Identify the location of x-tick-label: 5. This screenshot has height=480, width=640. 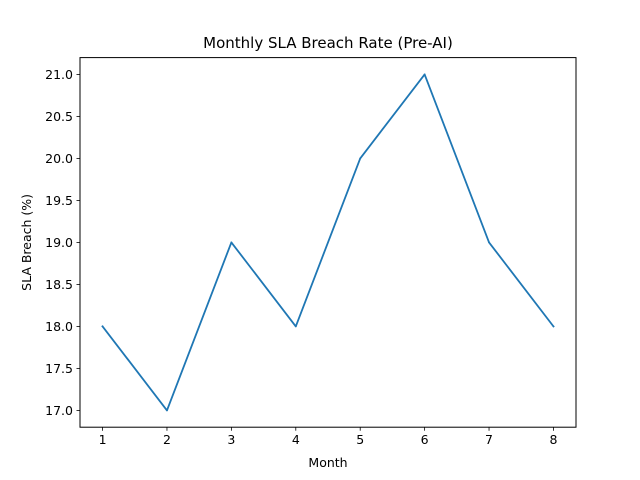
(360, 439).